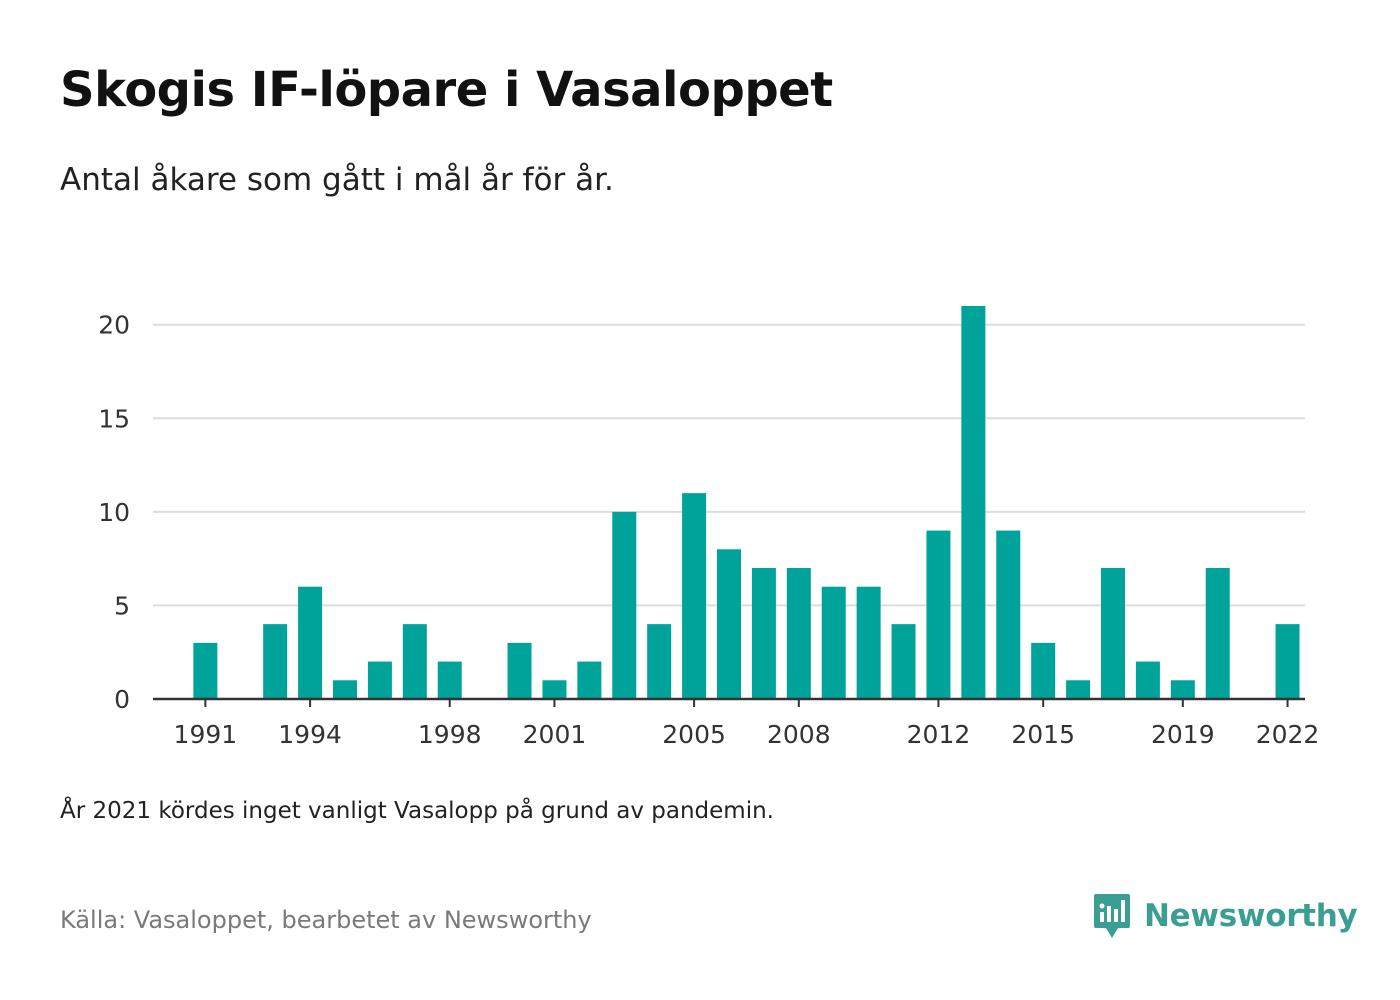 Image resolution: width=1400 pixels, height=1000 pixels. Describe the element at coordinates (275, 661) in the screenshot. I see `bar-1993` at that location.